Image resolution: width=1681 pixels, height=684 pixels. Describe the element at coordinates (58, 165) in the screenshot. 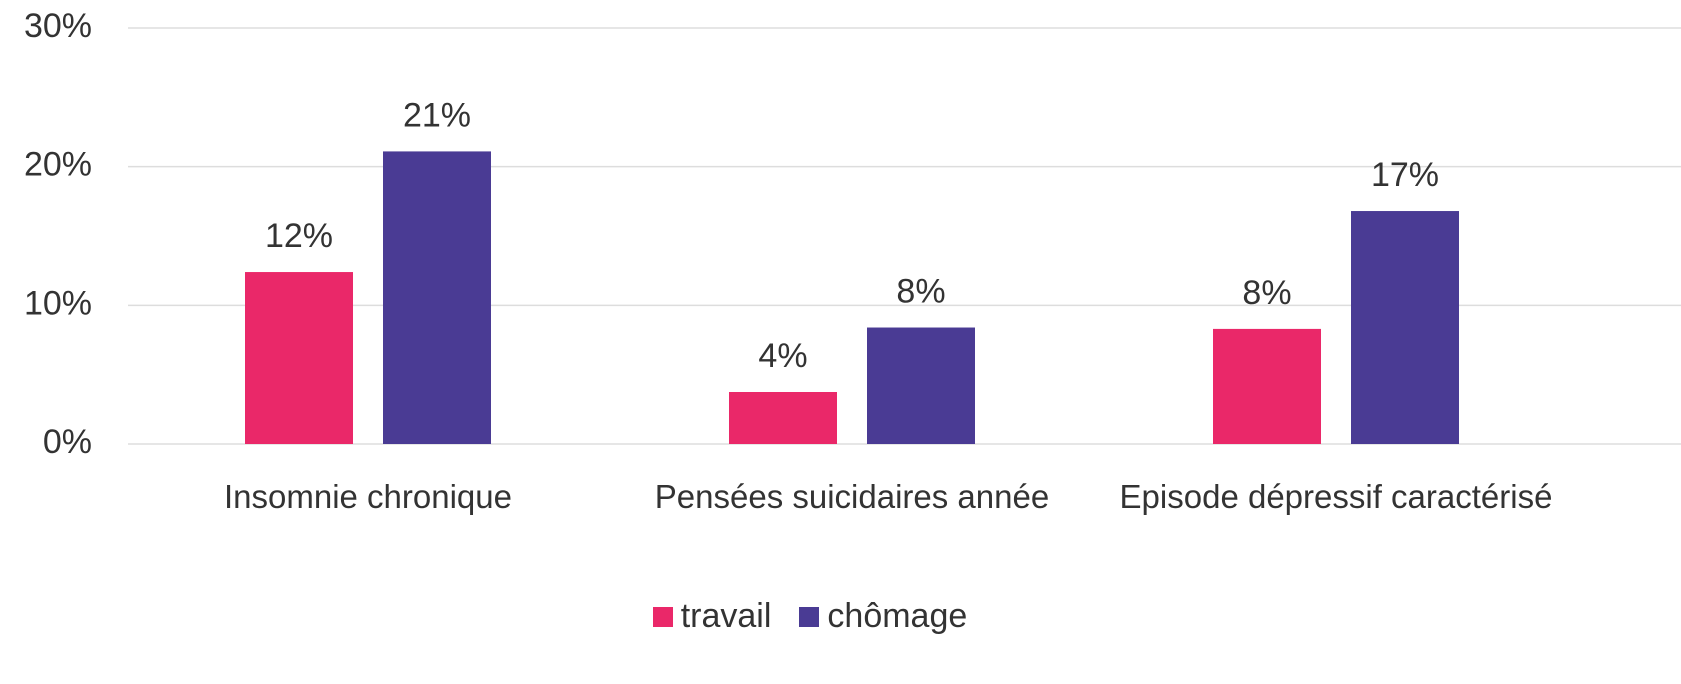

I see `y-tick-label: 20%` at that location.